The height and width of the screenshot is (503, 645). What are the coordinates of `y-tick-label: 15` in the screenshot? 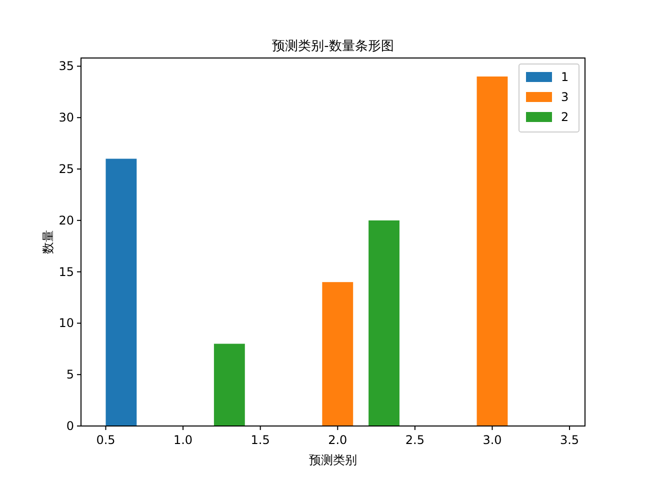 It's located at (66, 271).